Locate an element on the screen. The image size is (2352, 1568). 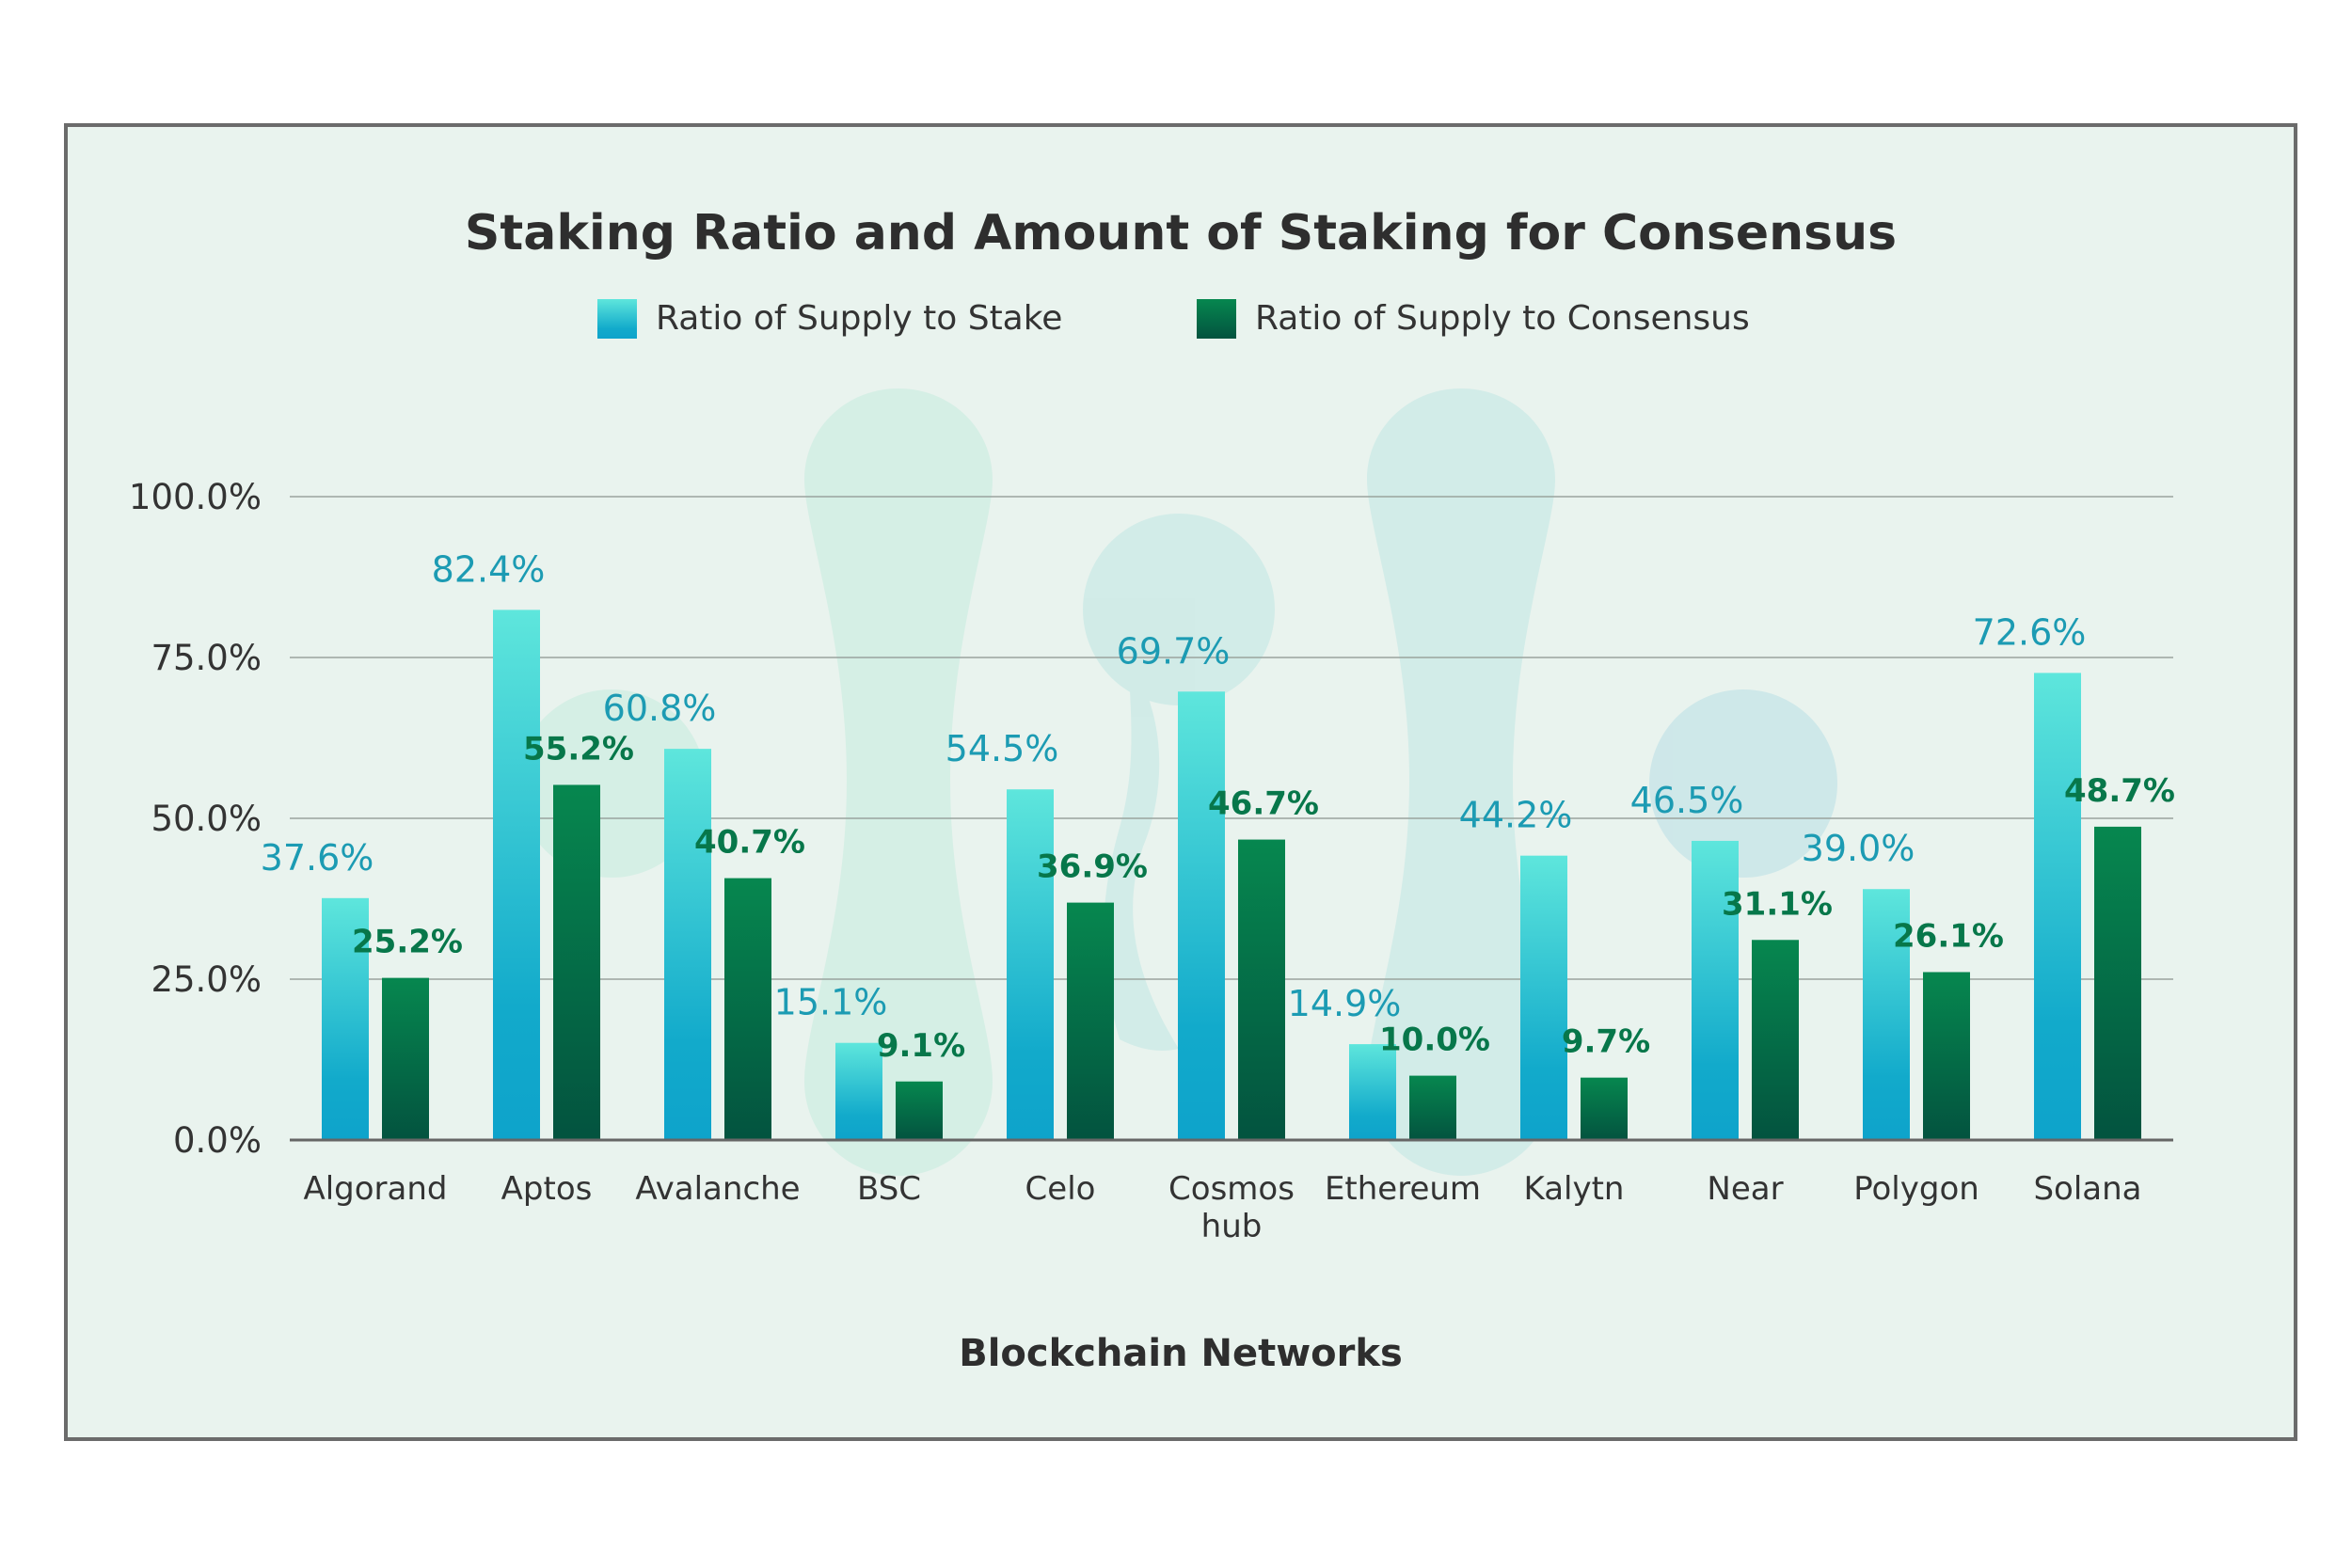
data-label-stake: 60.8% is located at coordinates (660, 709).